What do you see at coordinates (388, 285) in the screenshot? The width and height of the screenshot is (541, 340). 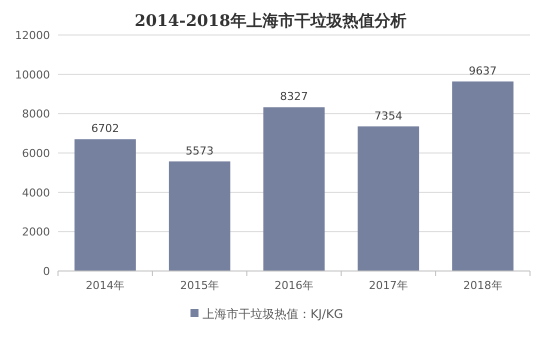 I see `x-tick-label: 2017年` at bounding box center [388, 285].